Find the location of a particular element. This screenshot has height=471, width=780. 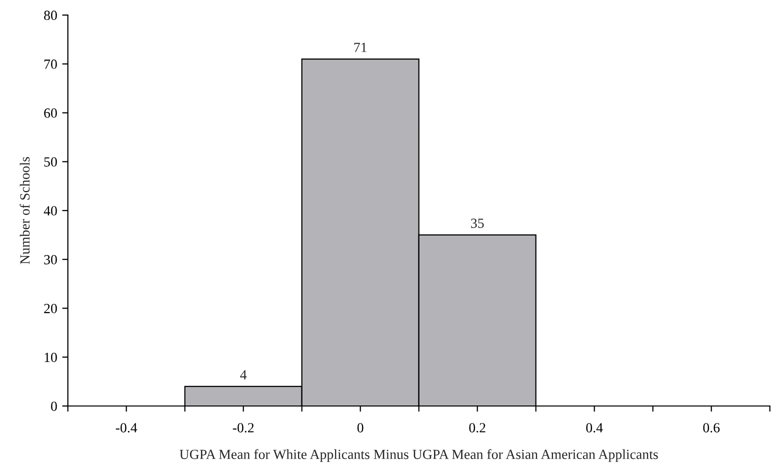

data-label: 71 is located at coordinates (360, 47).